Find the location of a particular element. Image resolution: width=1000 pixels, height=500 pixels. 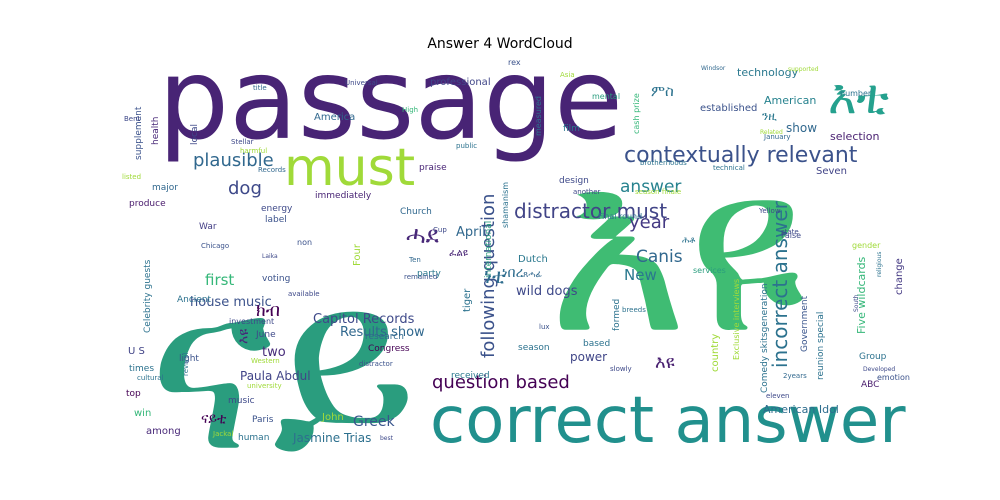

word-112: formed is located at coordinates (617, 315).